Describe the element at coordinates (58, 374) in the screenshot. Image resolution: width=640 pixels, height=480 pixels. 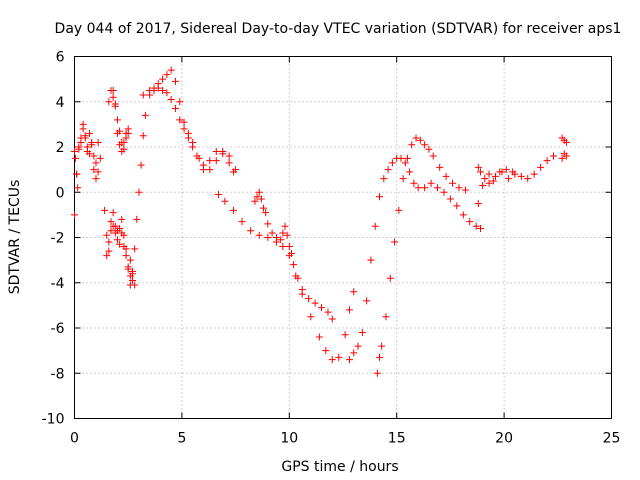
I see `y-tick-label: -8` at that location.